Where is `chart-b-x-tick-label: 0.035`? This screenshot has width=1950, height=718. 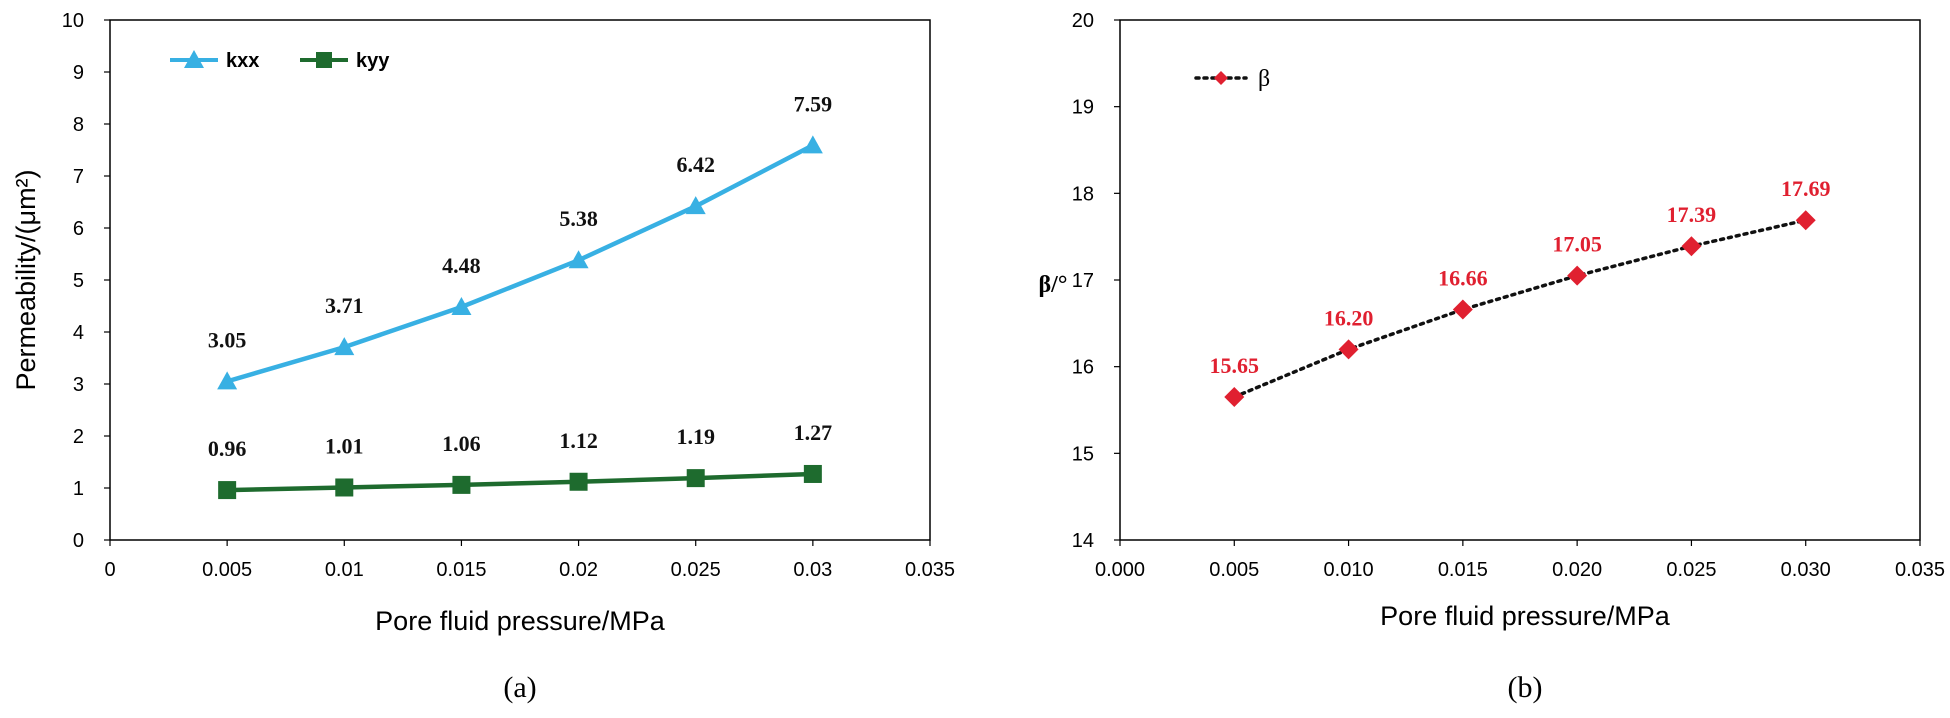
chart-b-x-tick-label: 0.035 is located at coordinates (1920, 570).